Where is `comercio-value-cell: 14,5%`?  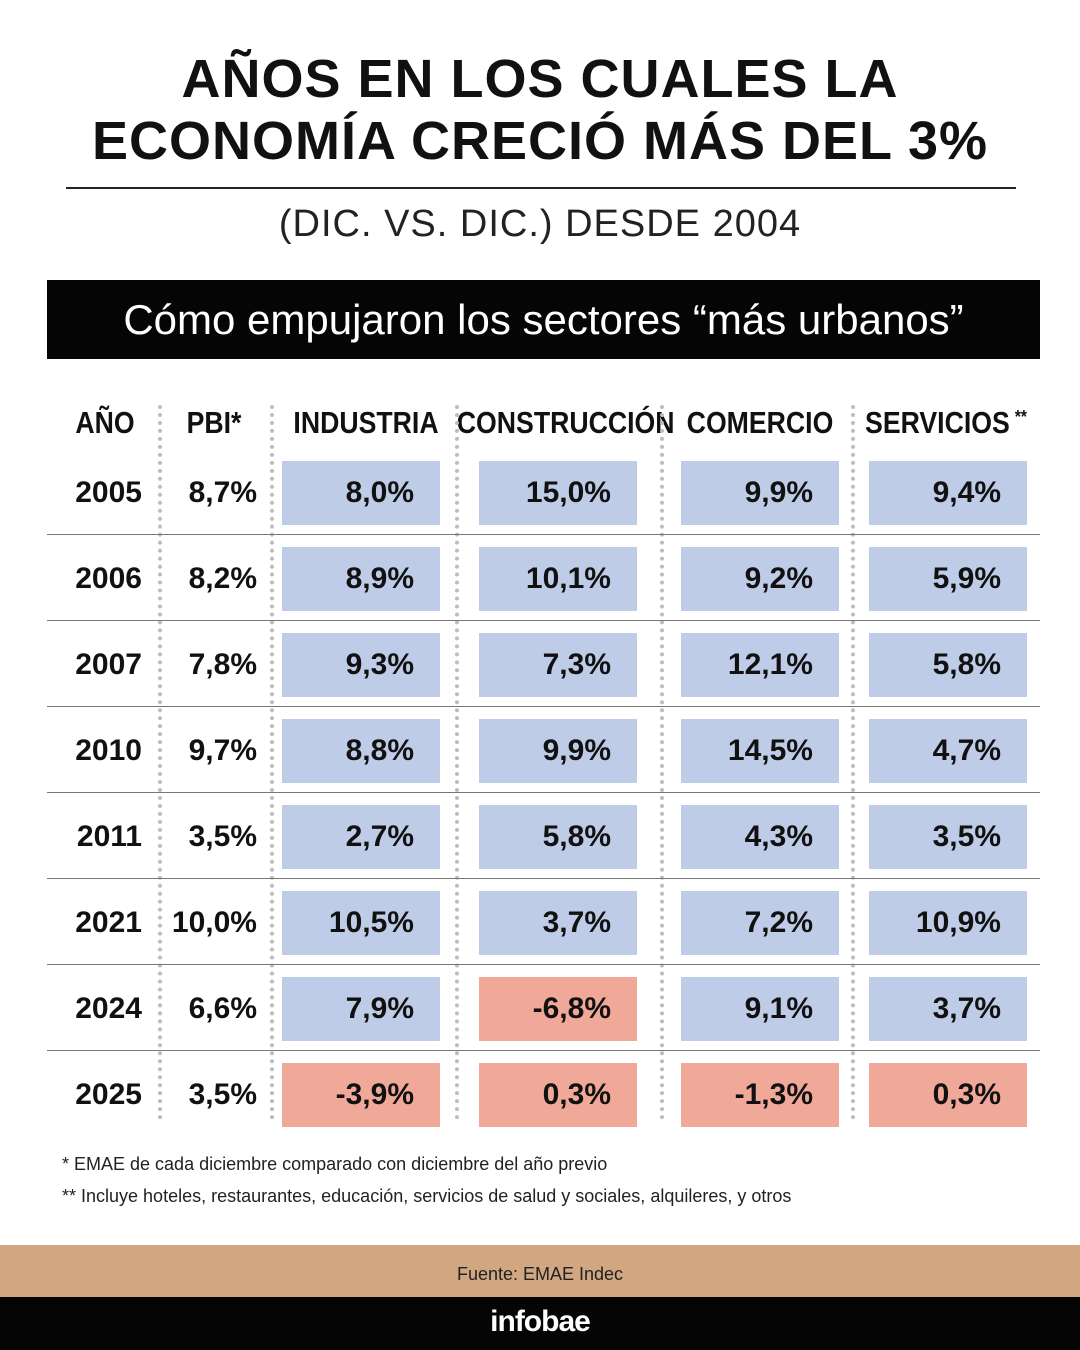
comercio-value-cell: 14,5% is located at coordinates (760, 751).